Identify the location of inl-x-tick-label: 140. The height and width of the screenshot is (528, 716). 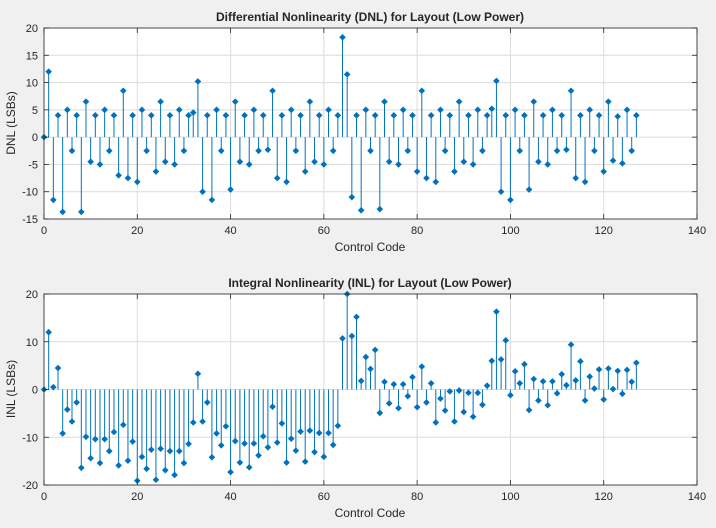
(697, 497).